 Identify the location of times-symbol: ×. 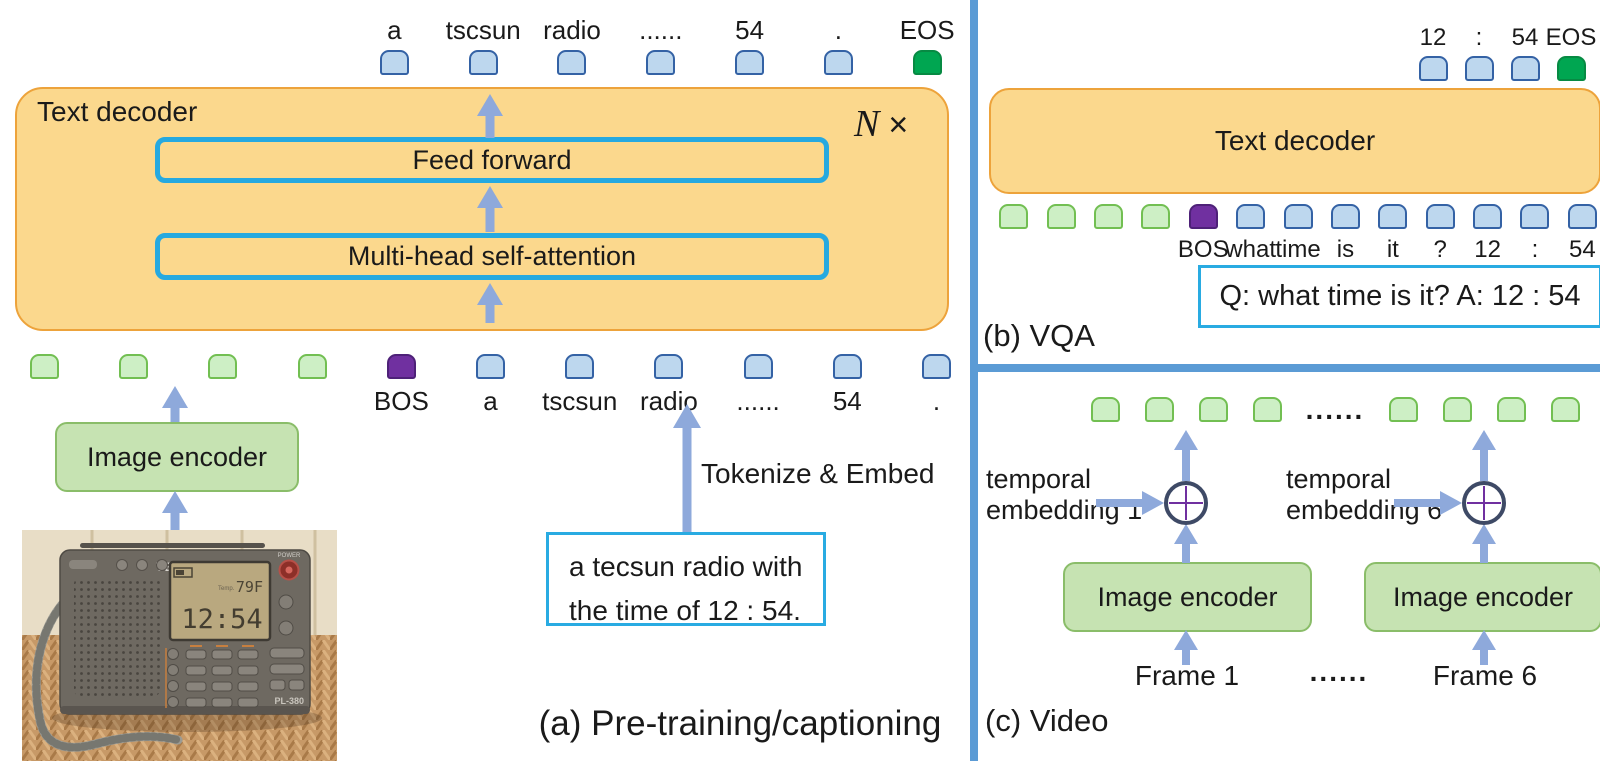
(898, 125).